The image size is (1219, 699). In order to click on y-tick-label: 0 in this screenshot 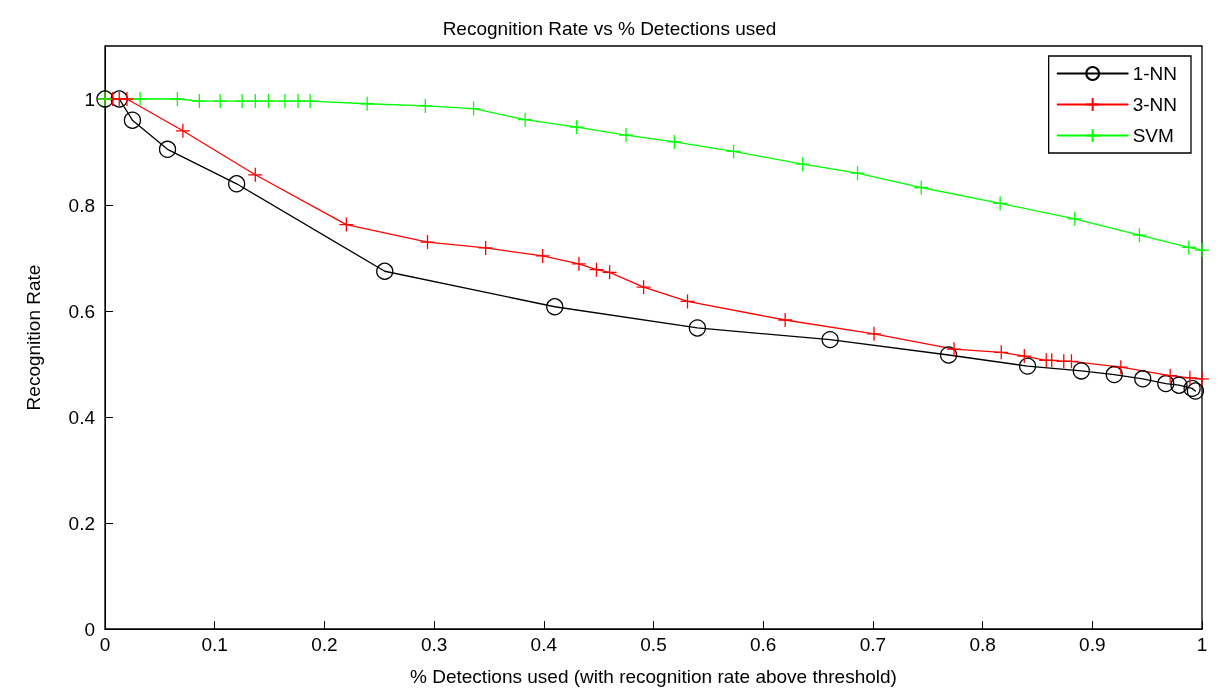, I will do `click(89, 629)`.